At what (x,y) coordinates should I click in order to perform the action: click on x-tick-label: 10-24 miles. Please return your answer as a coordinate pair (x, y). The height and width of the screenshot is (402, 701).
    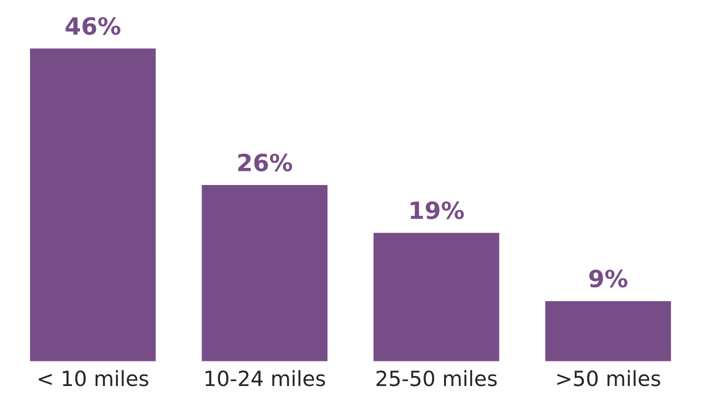
    Looking at the image, I should click on (265, 378).